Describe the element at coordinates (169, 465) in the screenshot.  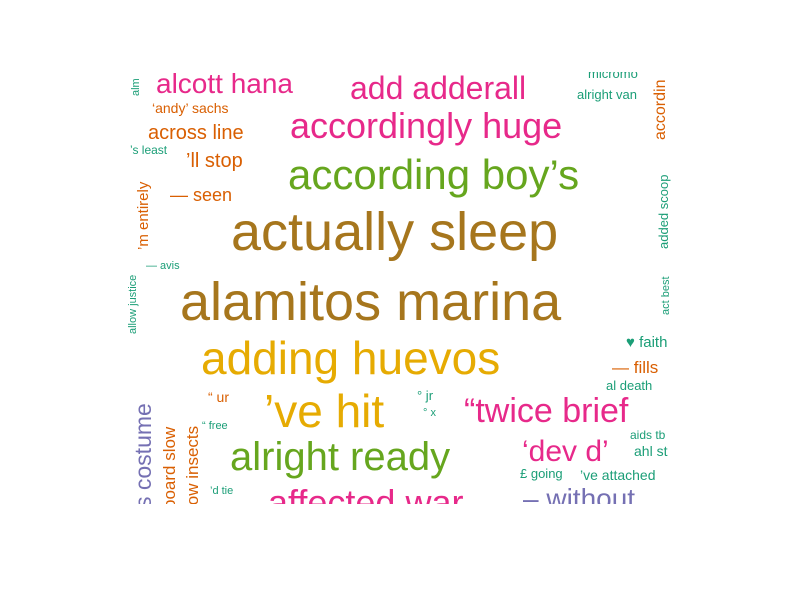
I see `word-board-slow: board slow` at that location.